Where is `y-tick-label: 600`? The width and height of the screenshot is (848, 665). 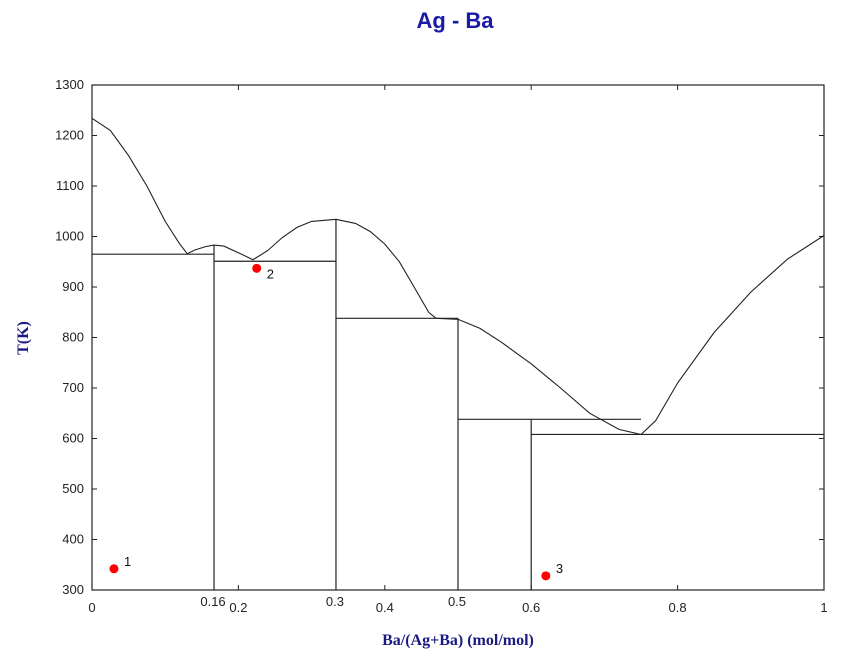 y-tick-label: 600 is located at coordinates (73, 438).